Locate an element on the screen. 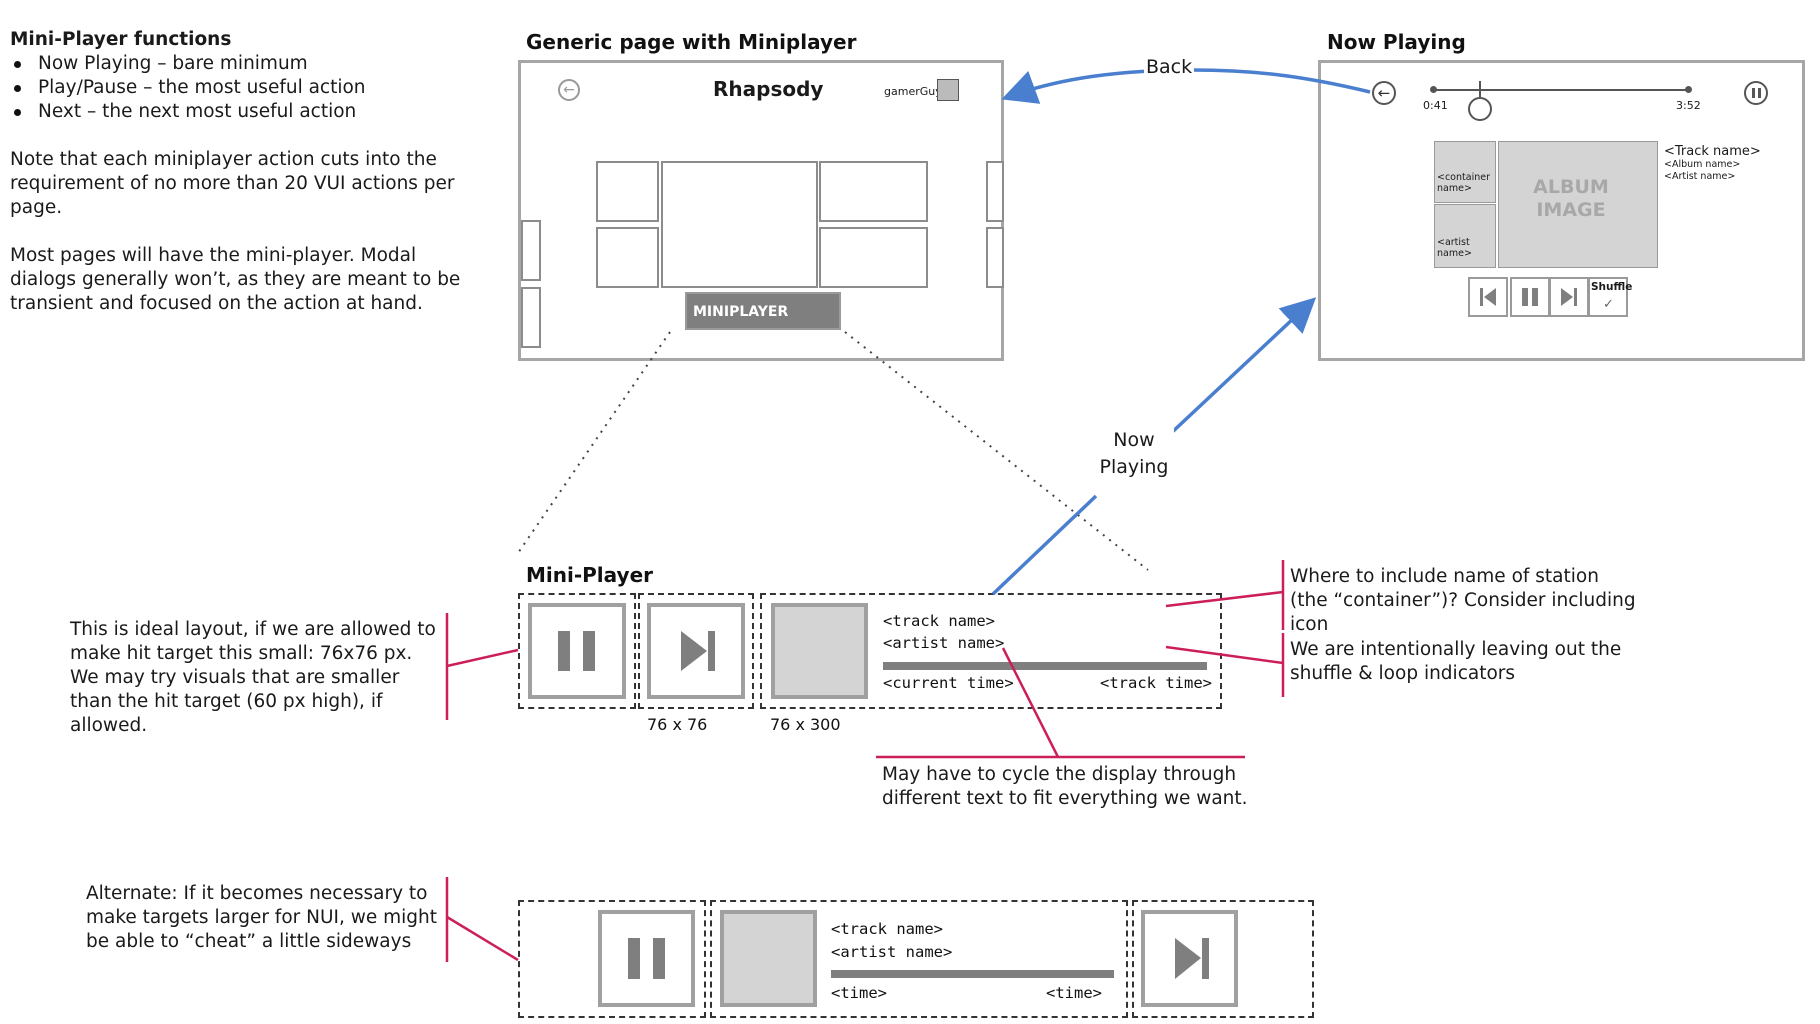 The image size is (1820, 1024). alternate-left-target is located at coordinates (612, 959).